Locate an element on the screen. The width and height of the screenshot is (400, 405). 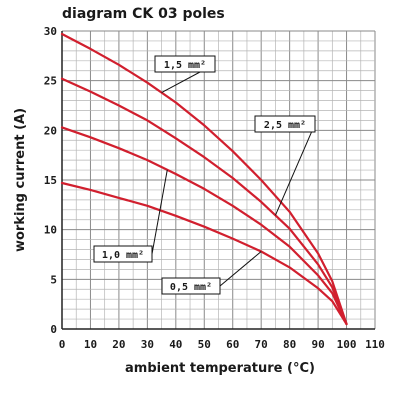
x-tick-label: 100 is located at coordinates (347, 344).